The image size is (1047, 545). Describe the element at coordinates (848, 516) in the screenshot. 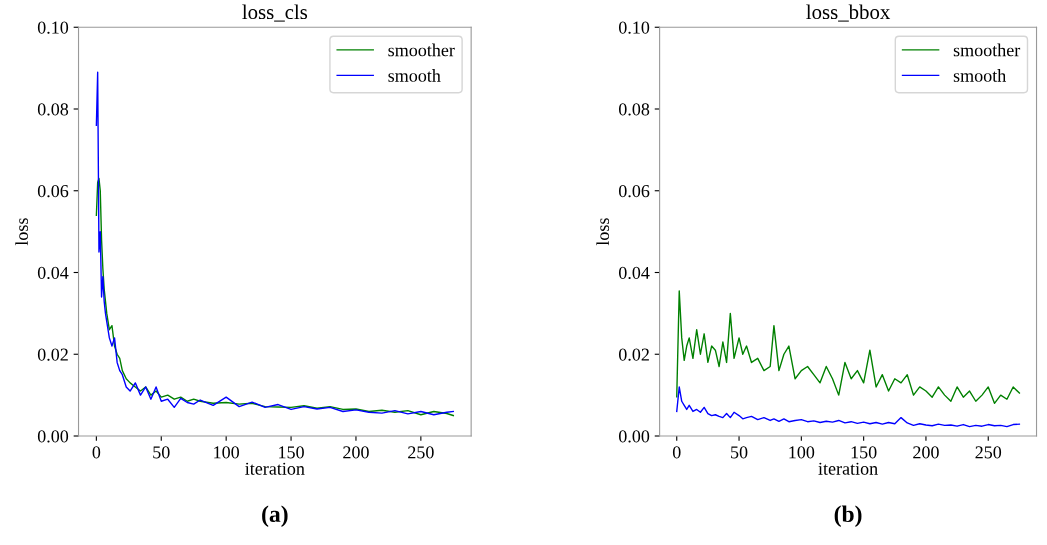

I see `text: (b)` at that location.